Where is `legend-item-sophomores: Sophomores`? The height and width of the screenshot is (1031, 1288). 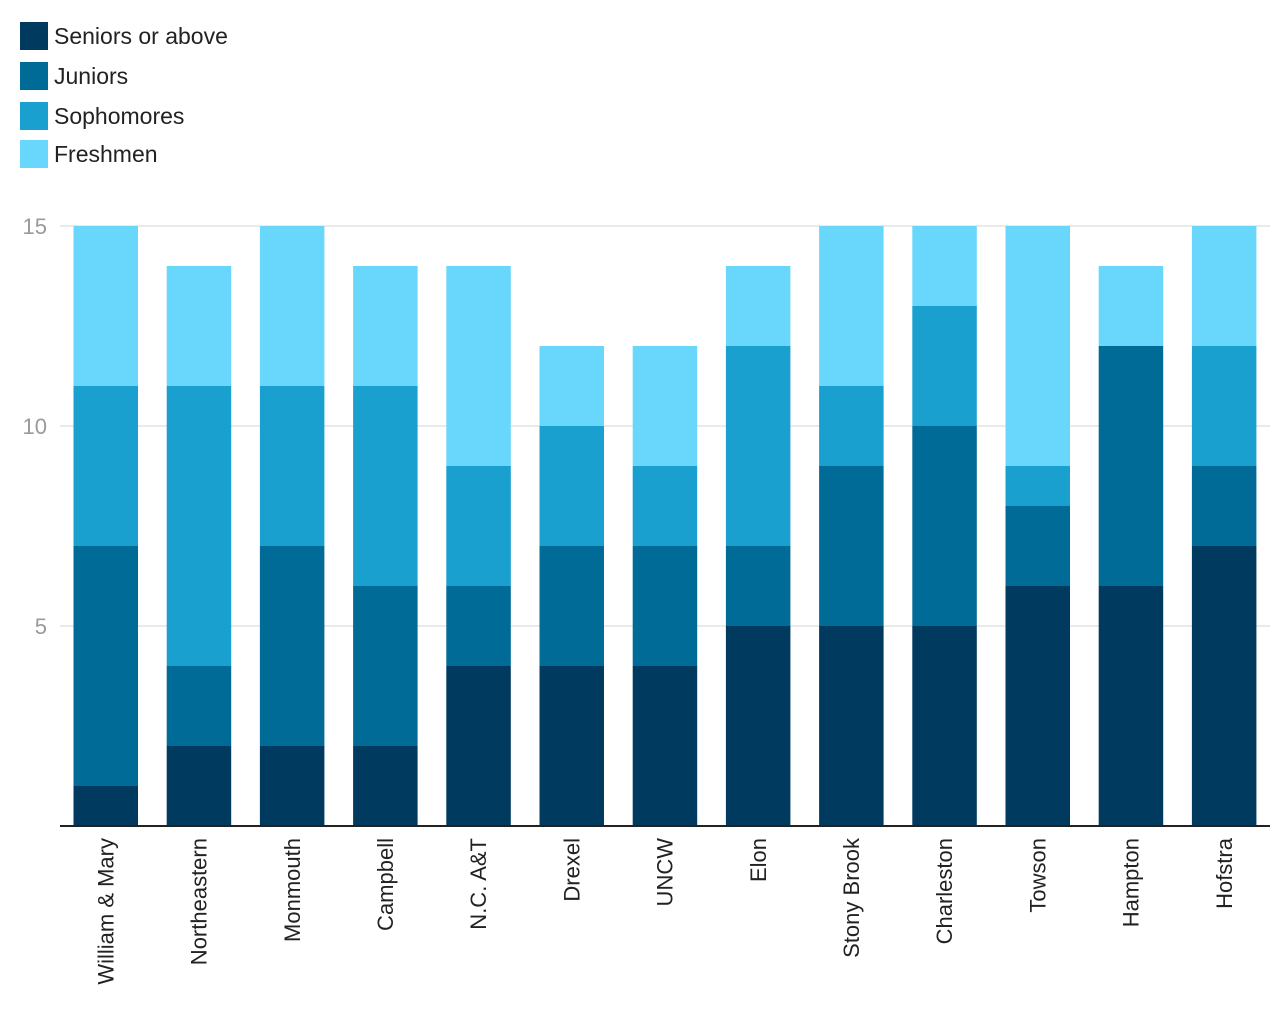 legend-item-sophomores: Sophomores is located at coordinates (102, 116).